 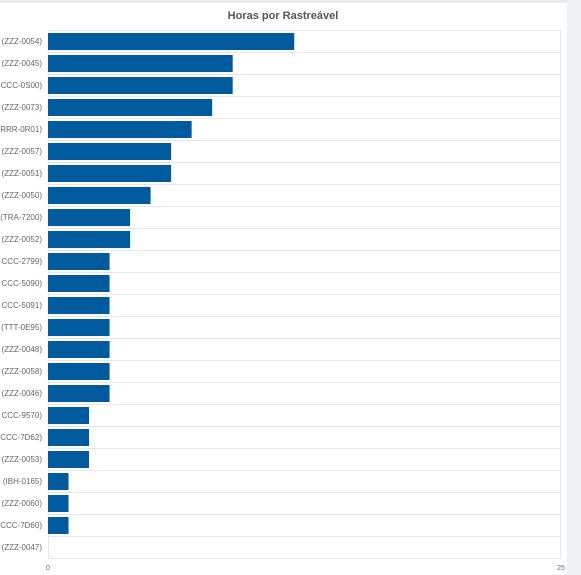 What do you see at coordinates (22, 151) in the screenshot?
I see `category-label: (ZZZ-0057)` at bounding box center [22, 151].